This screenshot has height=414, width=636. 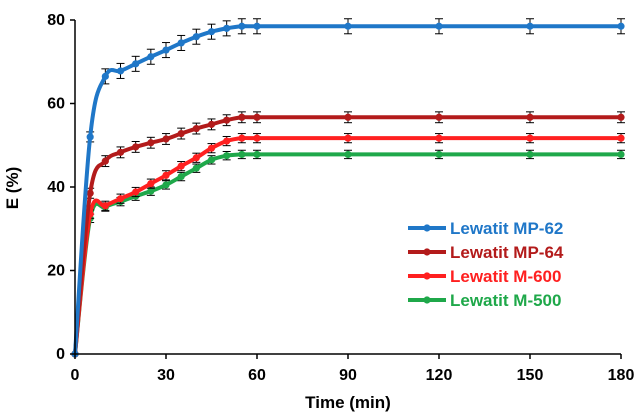 What do you see at coordinates (439, 375) in the screenshot?
I see `x-tick-label: 120` at bounding box center [439, 375].